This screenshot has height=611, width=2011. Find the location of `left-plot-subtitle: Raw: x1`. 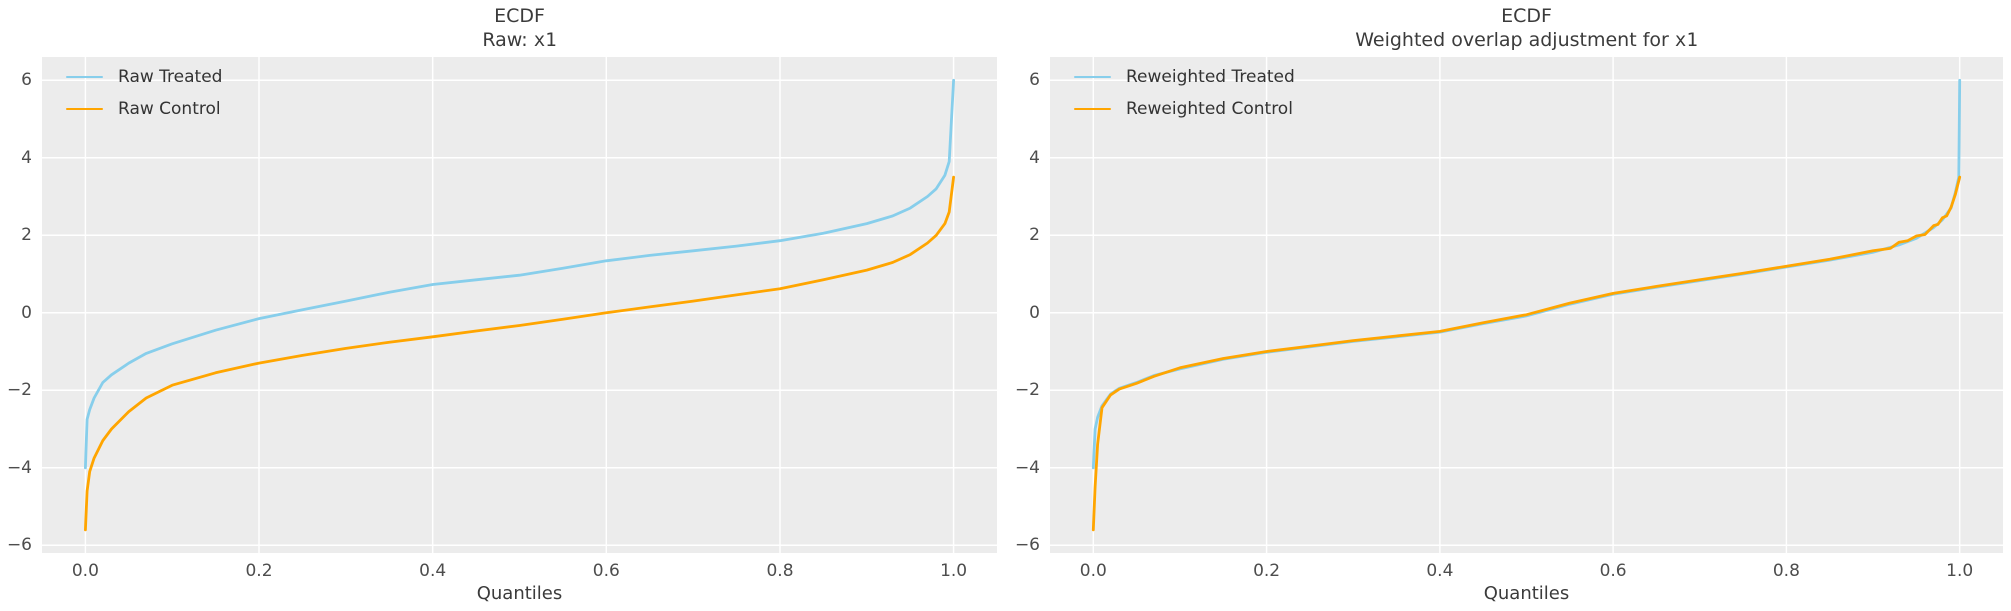

left-plot-subtitle: Raw: x1 is located at coordinates (519, 40).